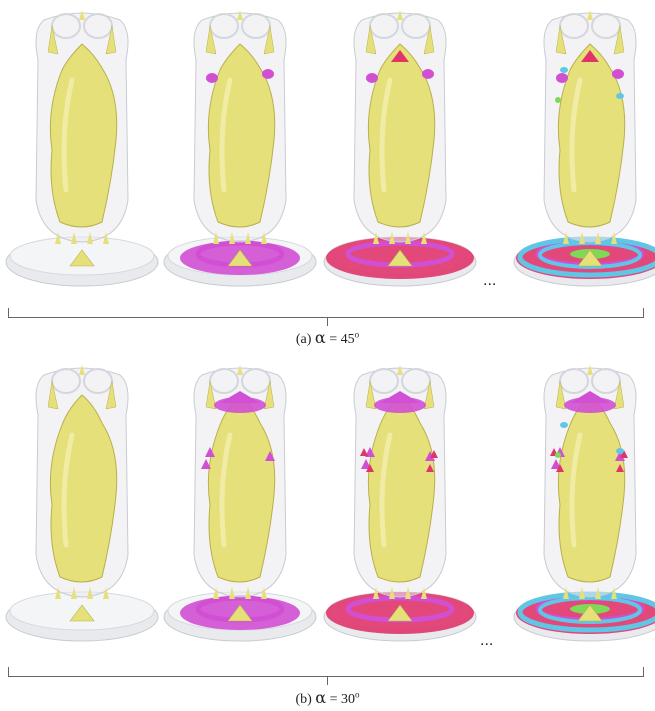 This screenshot has width=655, height=711. What do you see at coordinates (305, 699) in the screenshot?
I see `caption-b-prefix: (b)` at bounding box center [305, 699].